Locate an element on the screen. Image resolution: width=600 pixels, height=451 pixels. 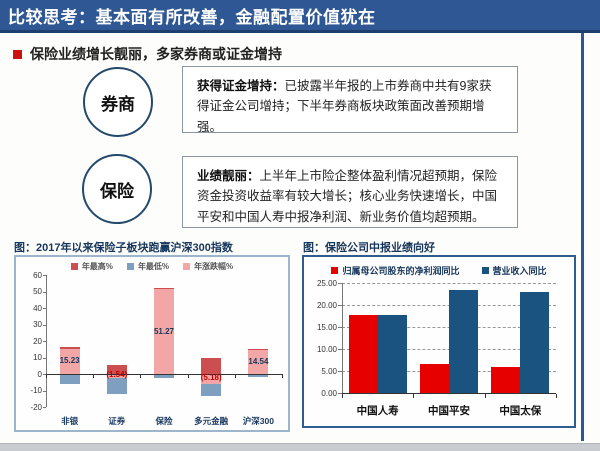
textbox-brokers-lead: 获得证金增持： is located at coordinates (241, 86).